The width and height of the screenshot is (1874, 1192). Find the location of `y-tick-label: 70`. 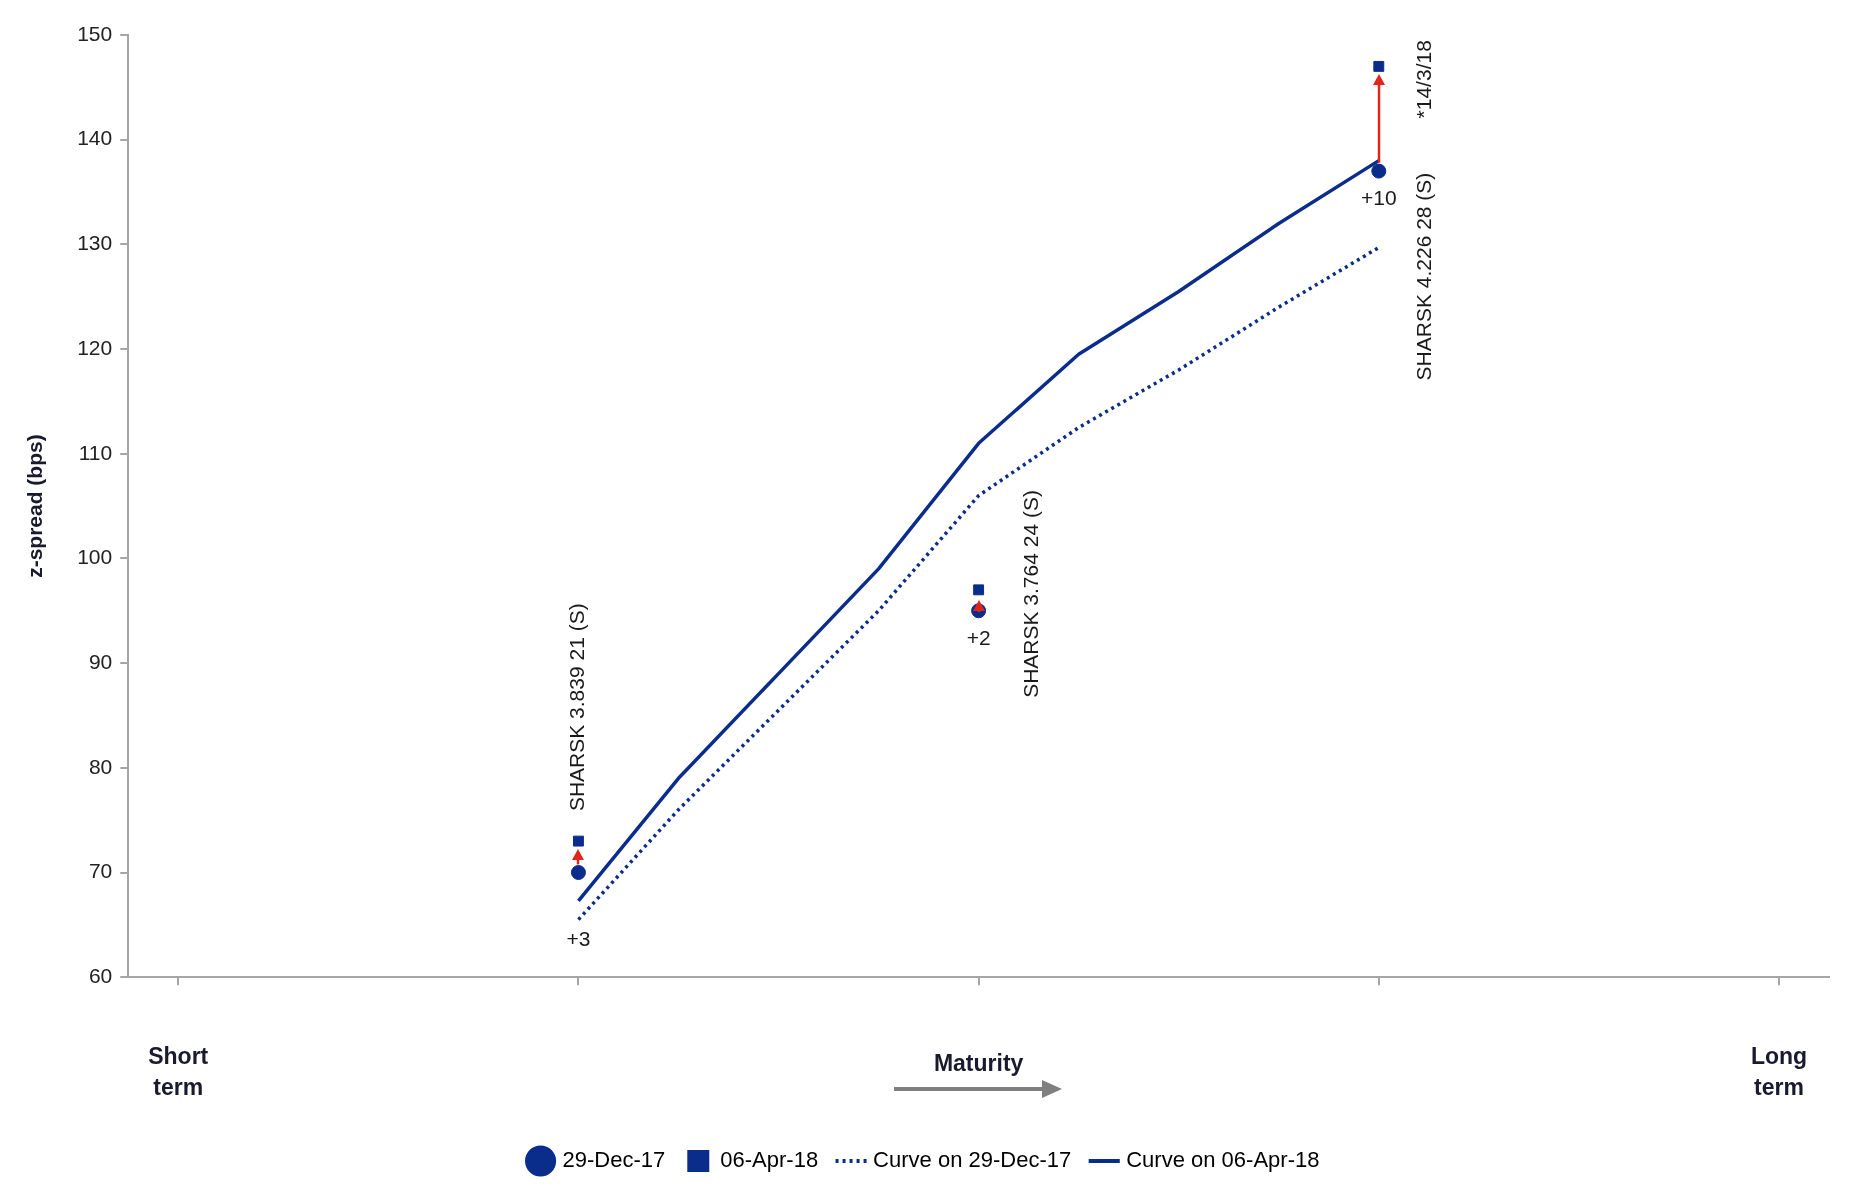

y-tick-label: 70 is located at coordinates (100, 871).